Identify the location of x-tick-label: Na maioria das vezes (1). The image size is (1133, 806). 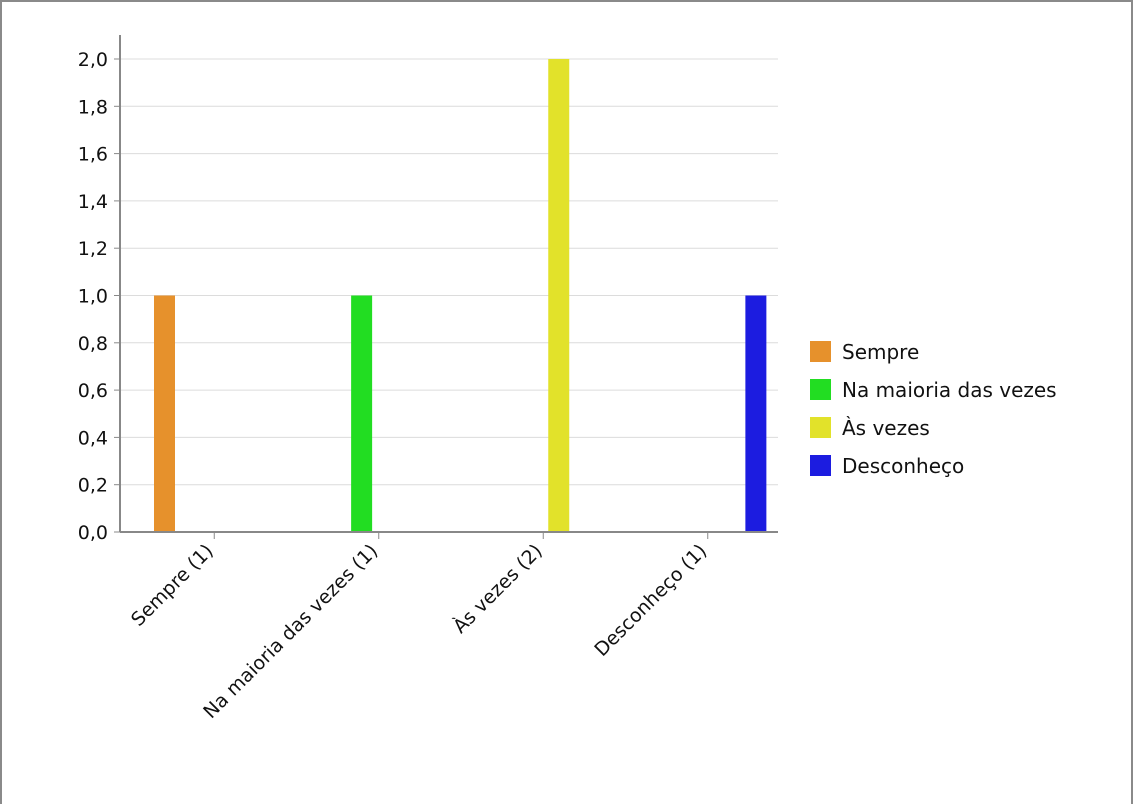
(290, 631).